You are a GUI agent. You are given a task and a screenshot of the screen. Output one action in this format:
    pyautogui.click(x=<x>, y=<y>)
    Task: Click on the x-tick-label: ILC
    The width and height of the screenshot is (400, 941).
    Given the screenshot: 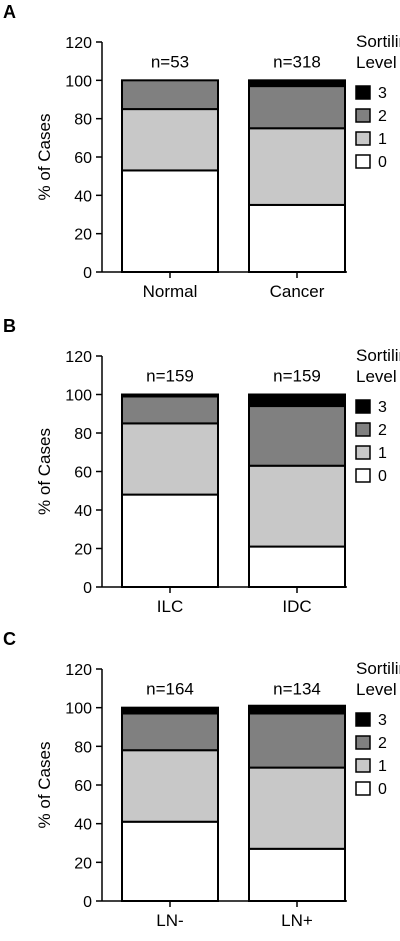 What is the action you would take?
    pyautogui.click(x=170, y=606)
    